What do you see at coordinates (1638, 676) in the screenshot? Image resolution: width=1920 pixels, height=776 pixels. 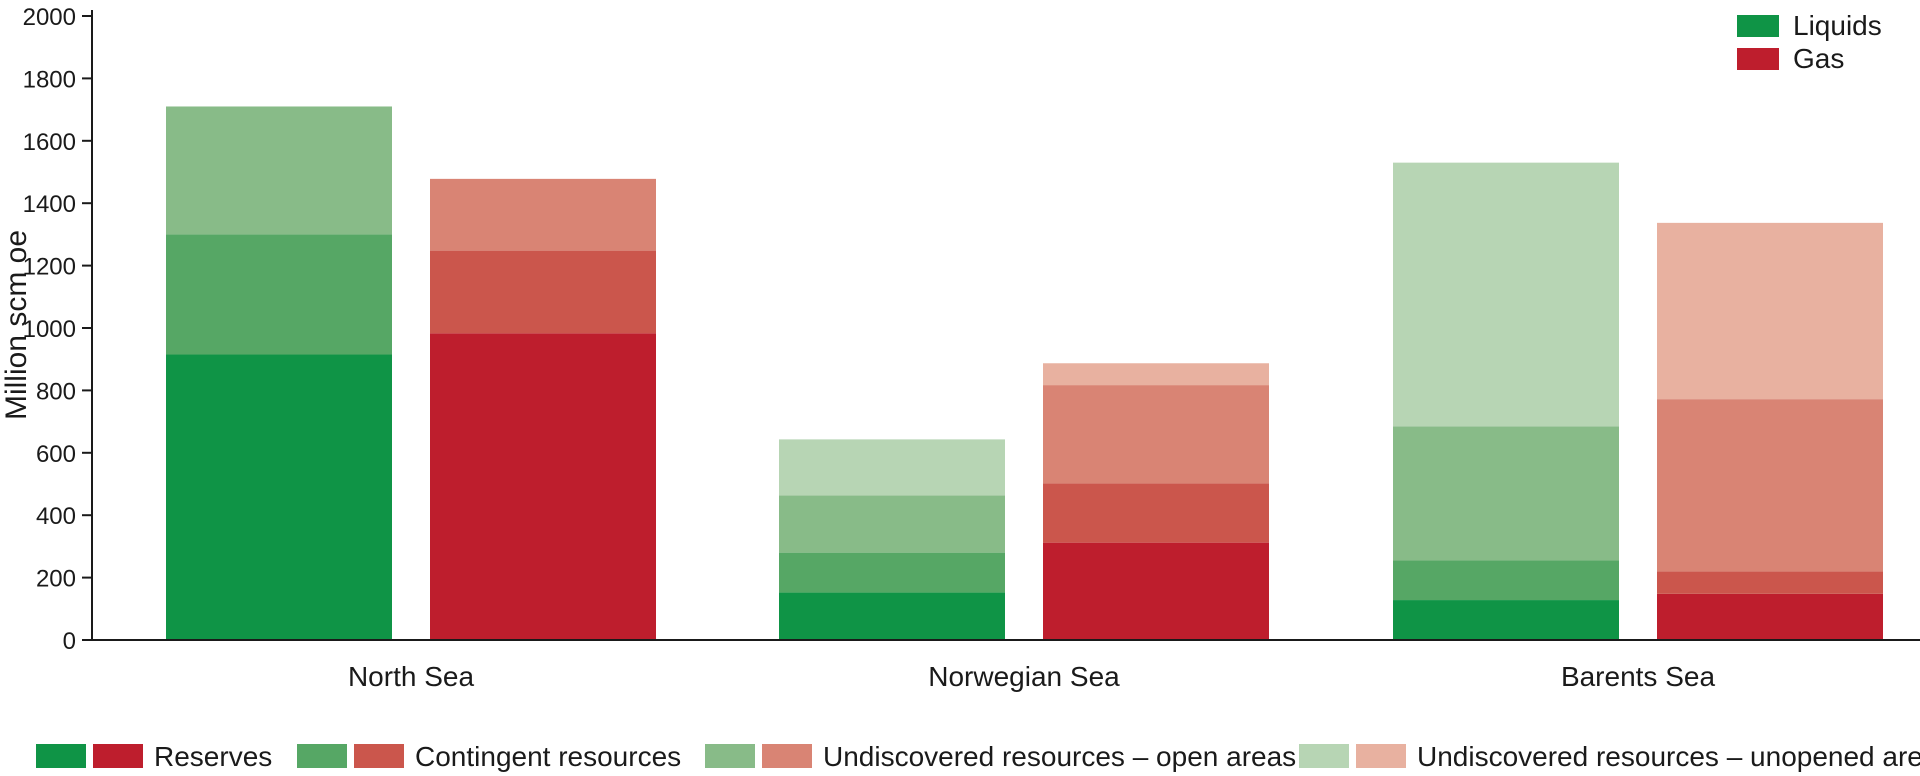 I see `x-category-label: Barents Sea` at bounding box center [1638, 676].